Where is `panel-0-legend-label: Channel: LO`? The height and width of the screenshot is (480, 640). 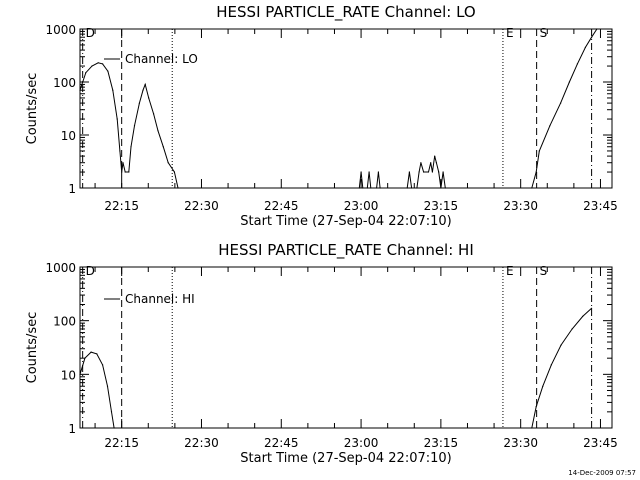 panel-0-legend-label: Channel: LO is located at coordinates (161, 59).